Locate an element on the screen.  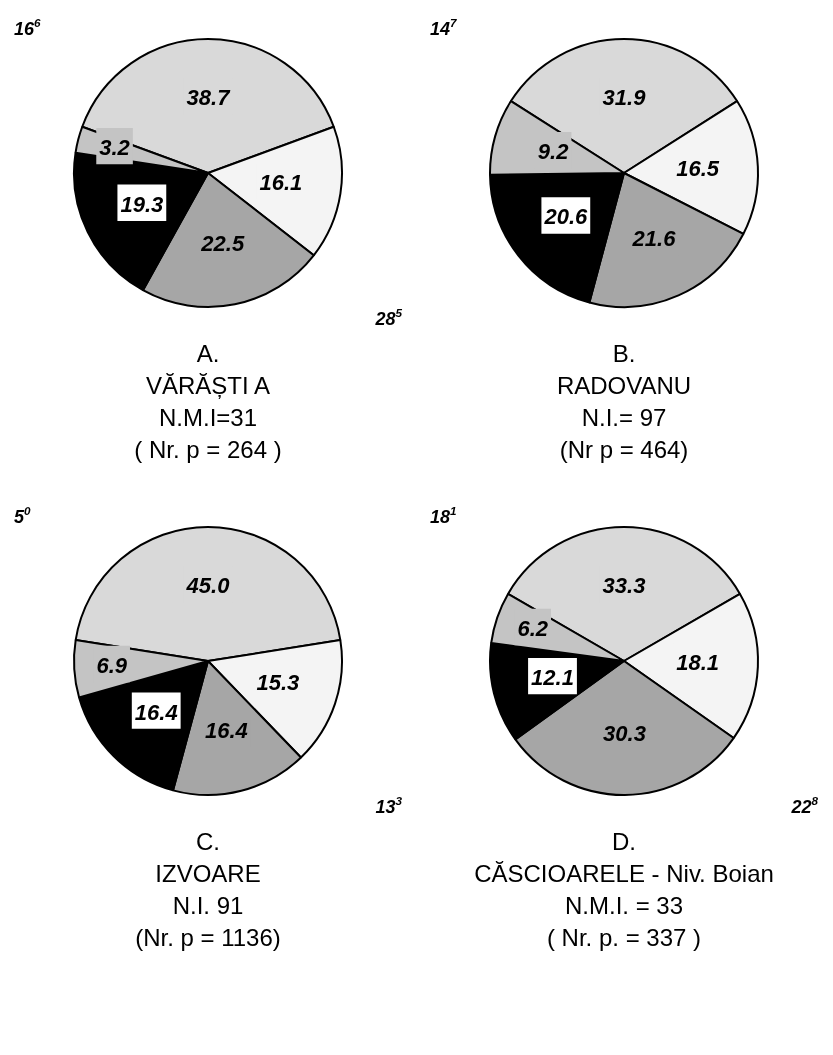
data-label: 3.2 is located at coordinates (115, 148).